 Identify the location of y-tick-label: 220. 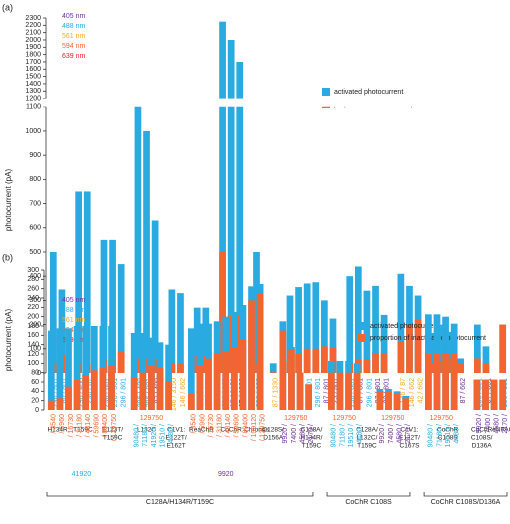
(33, 307).